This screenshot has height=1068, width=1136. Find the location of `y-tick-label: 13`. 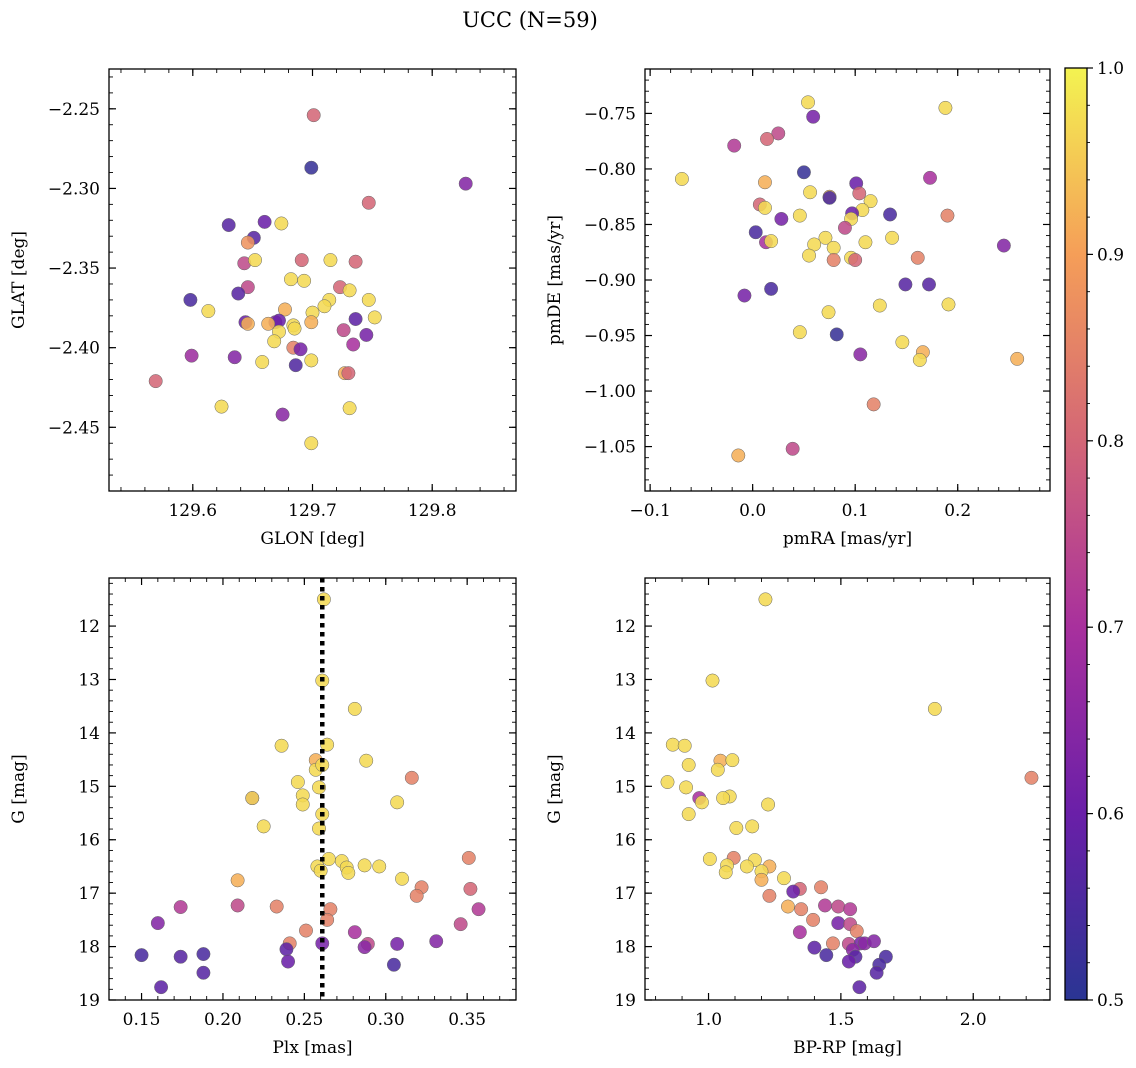

y-tick-label: 13 is located at coordinates (89, 680).